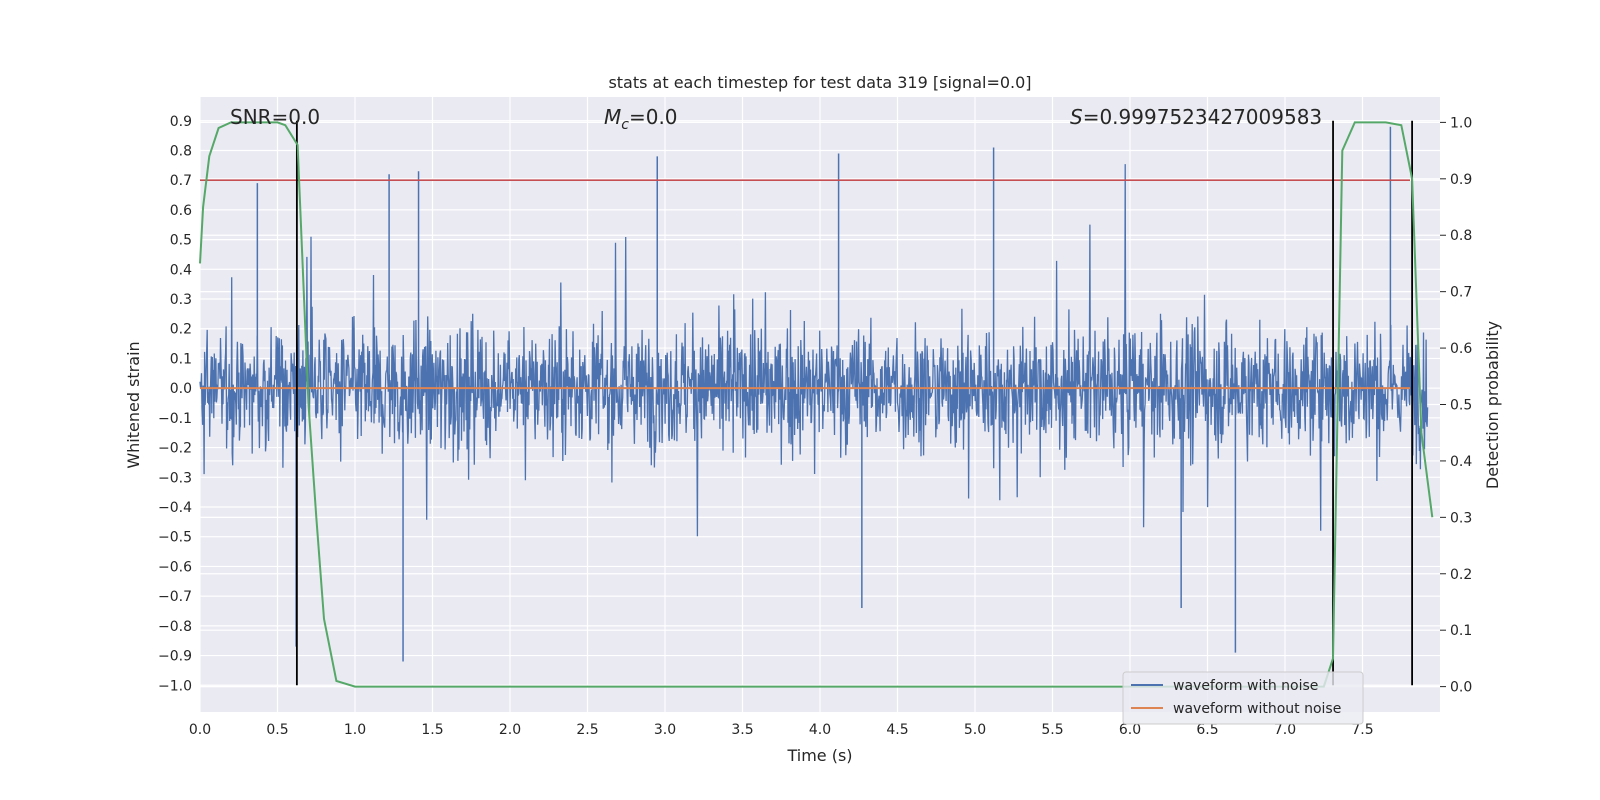 The width and height of the screenshot is (1600, 800). I want to click on y-tick-label: −0.8, so click(175, 627).